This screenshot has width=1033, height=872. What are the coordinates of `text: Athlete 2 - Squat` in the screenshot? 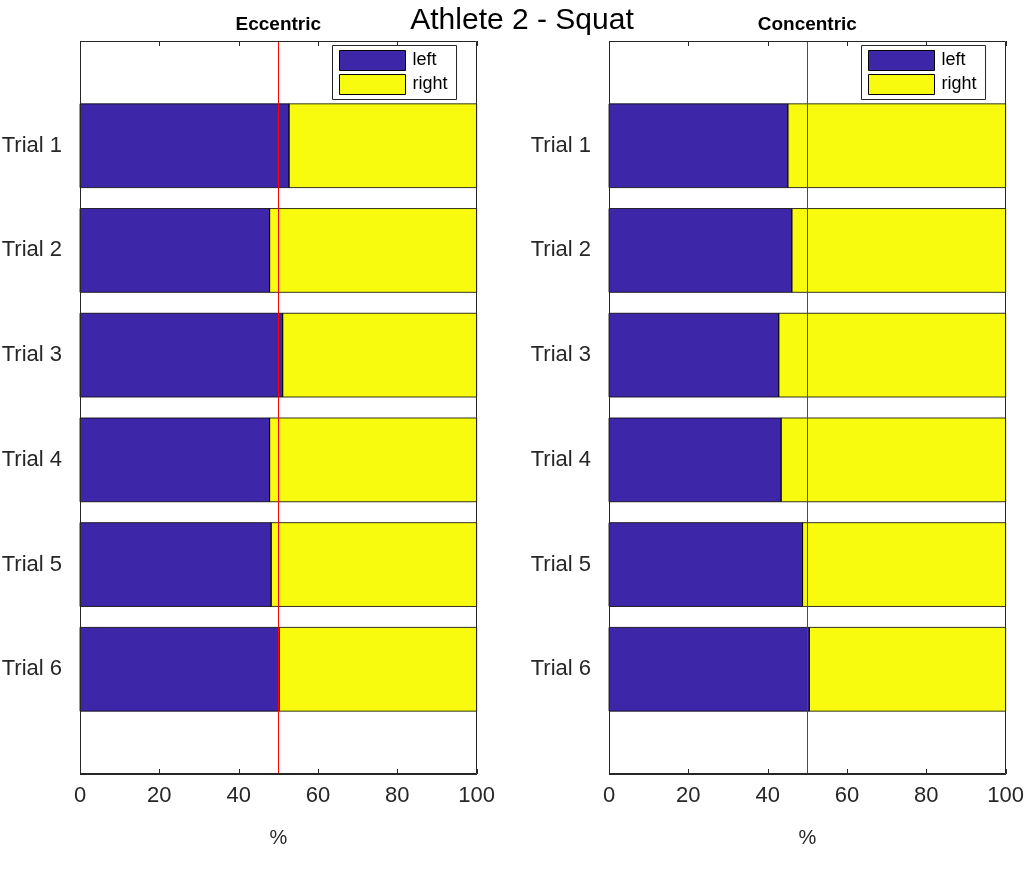 It's located at (522, 19).